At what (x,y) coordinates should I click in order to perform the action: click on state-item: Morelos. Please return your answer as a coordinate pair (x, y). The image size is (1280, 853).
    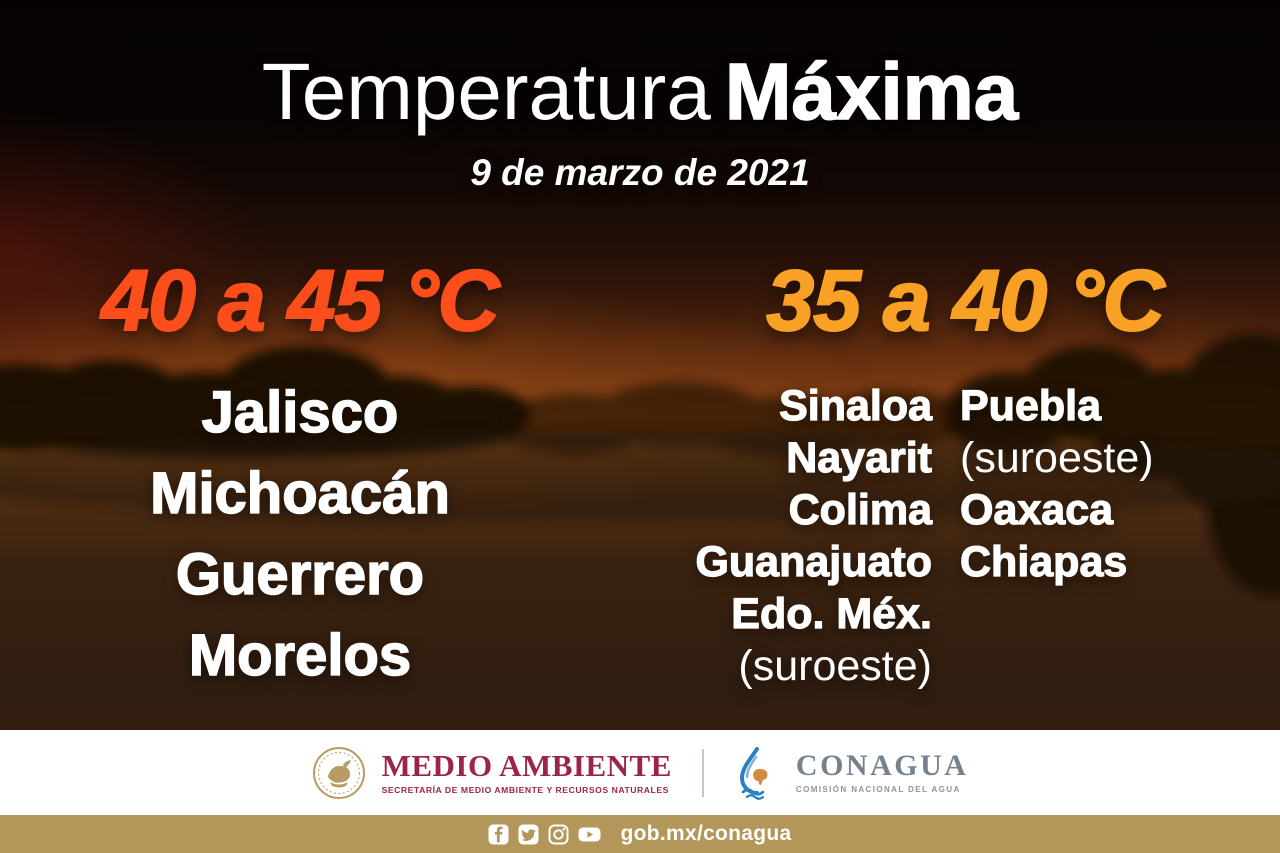
    Looking at the image, I should click on (300, 655).